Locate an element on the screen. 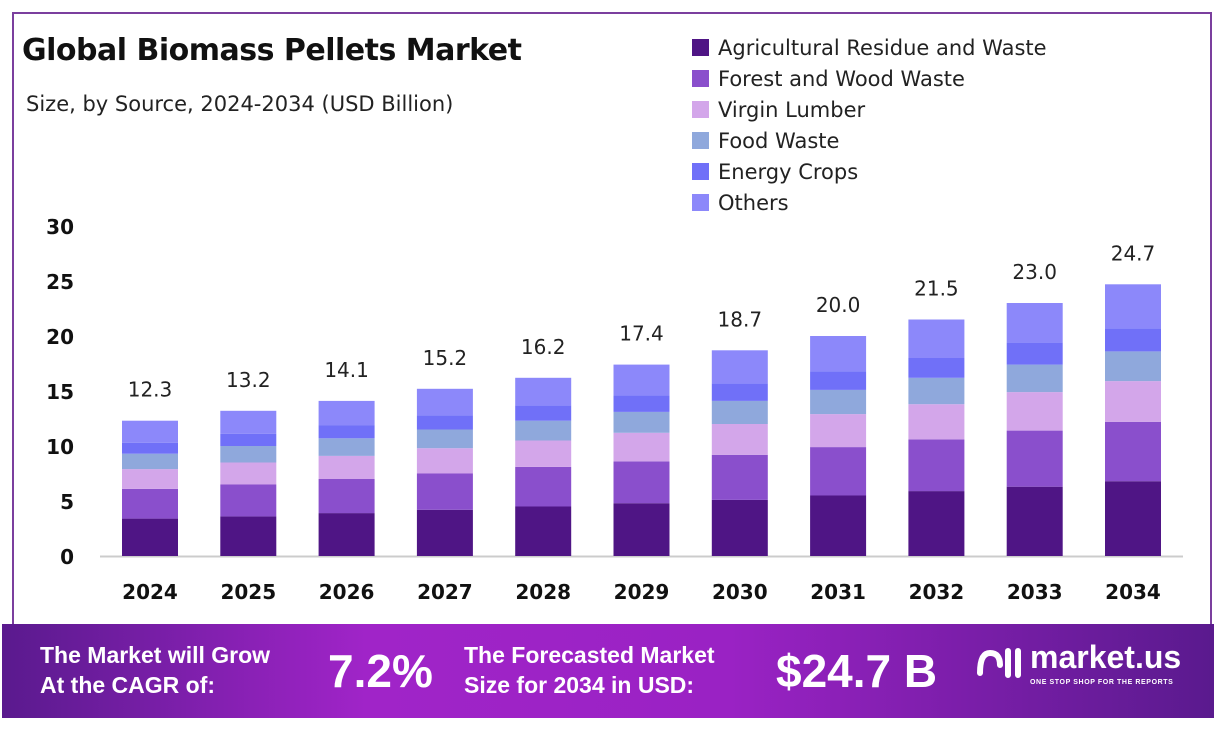 Image resolution: width=1216 pixels, height=734 pixels. data-label: 18.7 is located at coordinates (740, 319).